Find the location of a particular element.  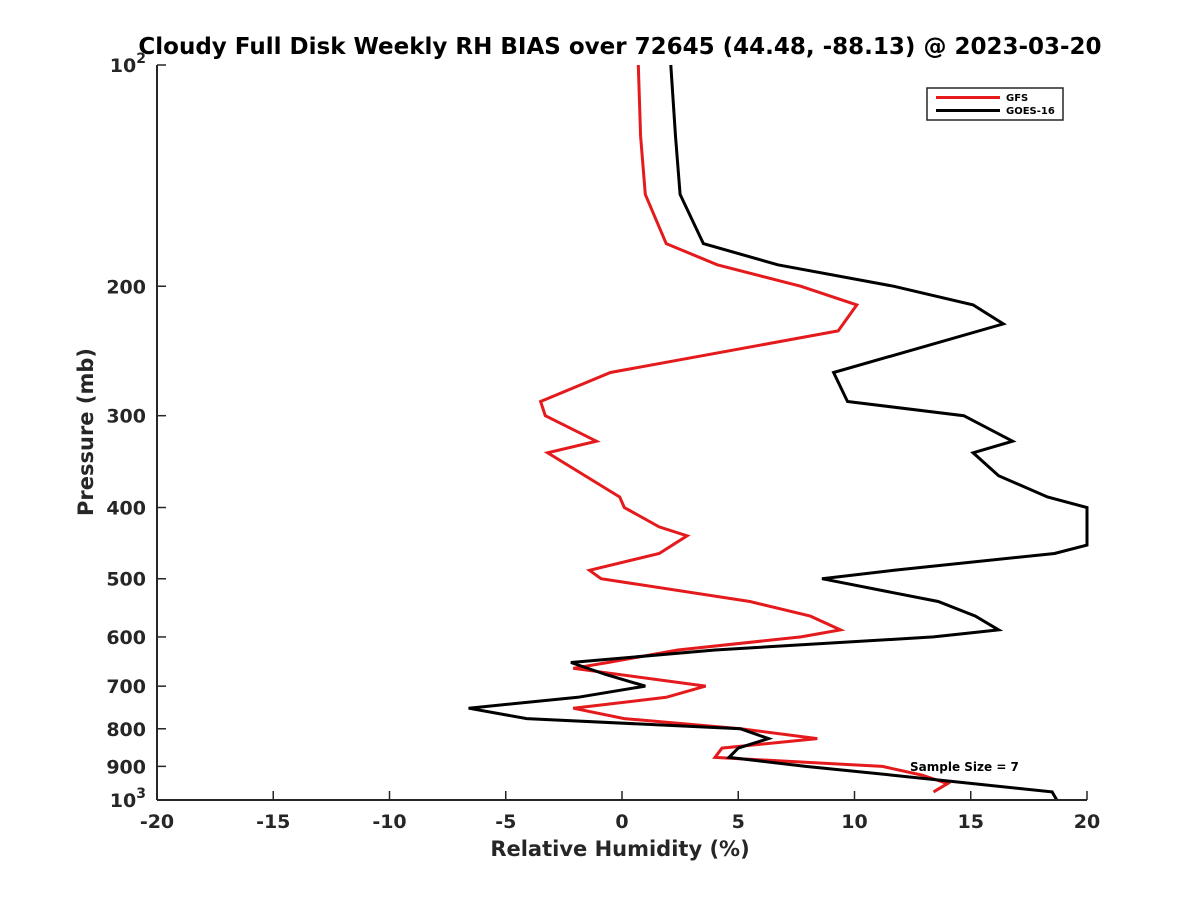

y-tick-label: 10² is located at coordinates (128, 64).